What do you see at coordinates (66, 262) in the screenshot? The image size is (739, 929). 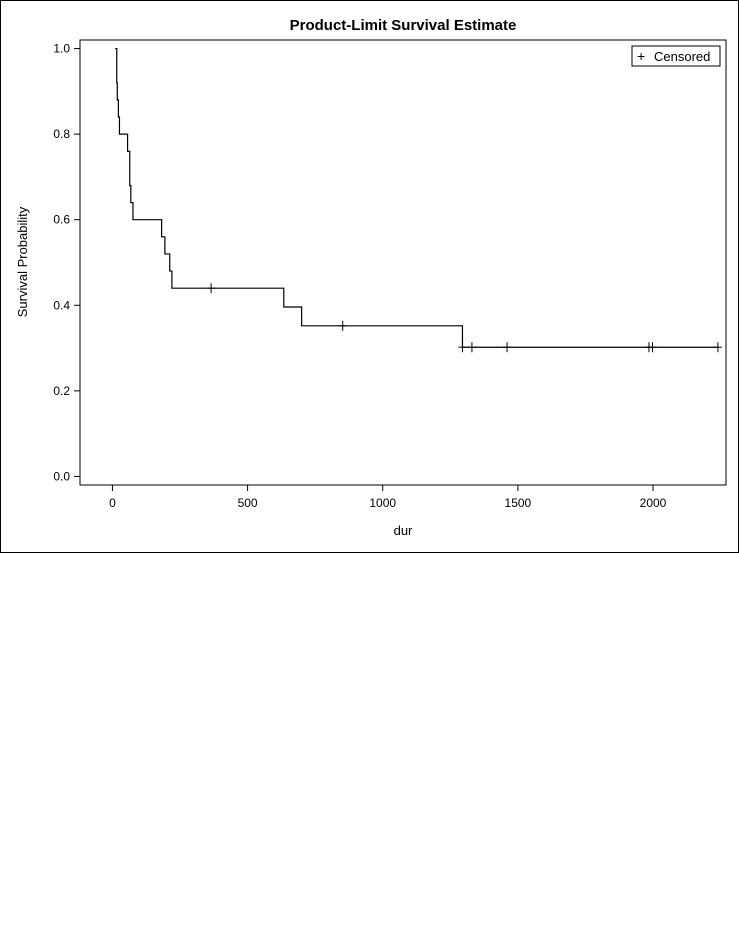 I see `y-axis: 0.0 0.2 0.4 0.6 0.8 1.0` at bounding box center [66, 262].